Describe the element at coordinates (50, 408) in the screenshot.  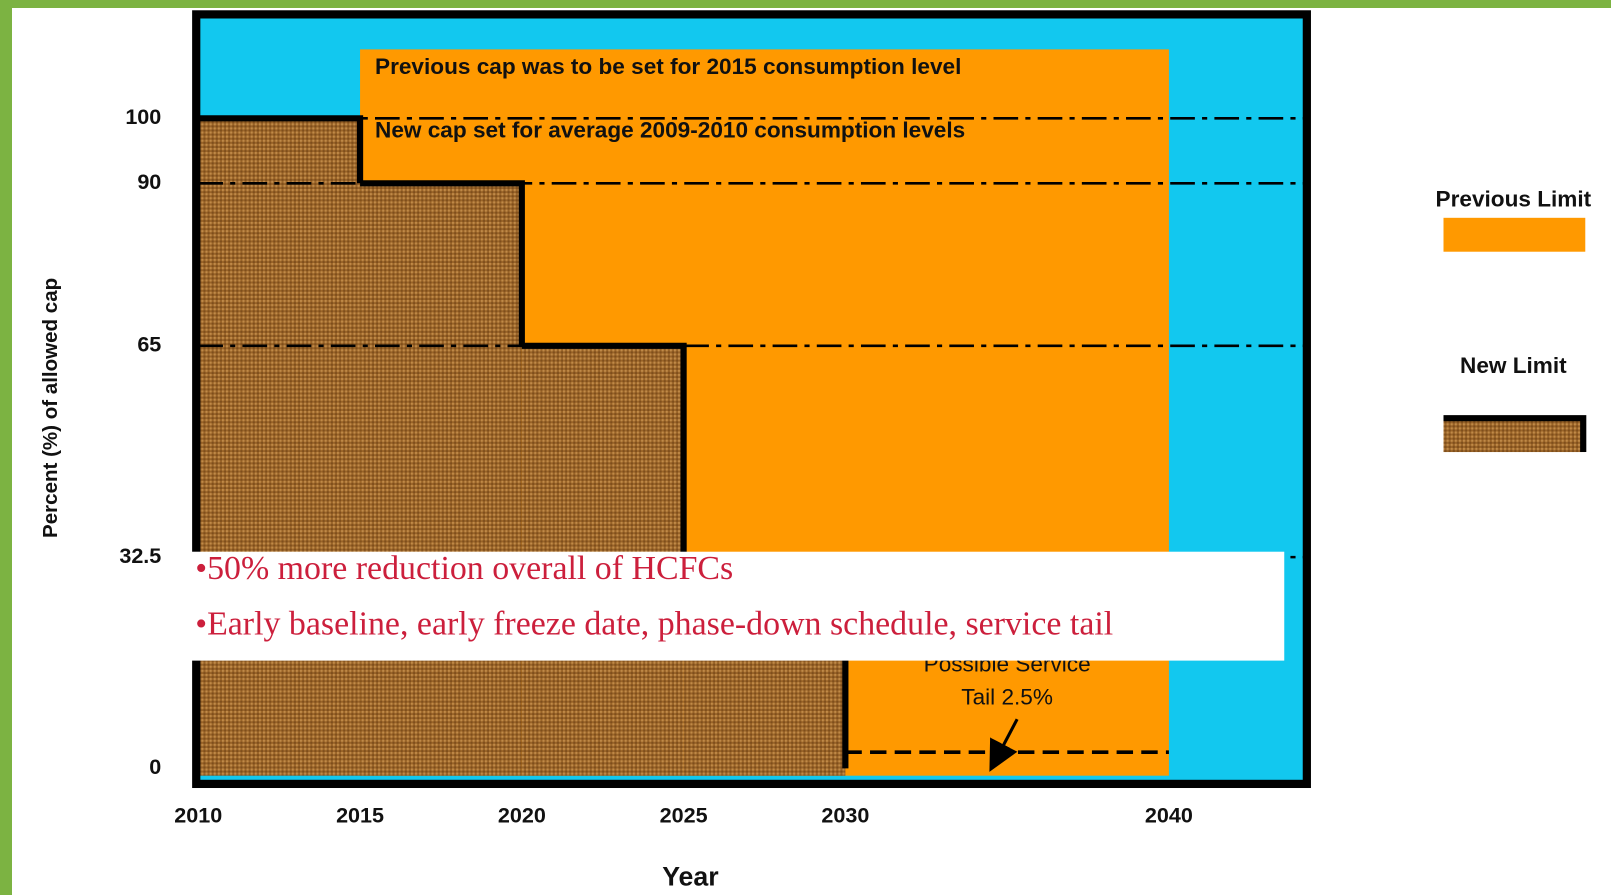
I see `y-axis-title: Percent (%) of allowed cap` at that location.